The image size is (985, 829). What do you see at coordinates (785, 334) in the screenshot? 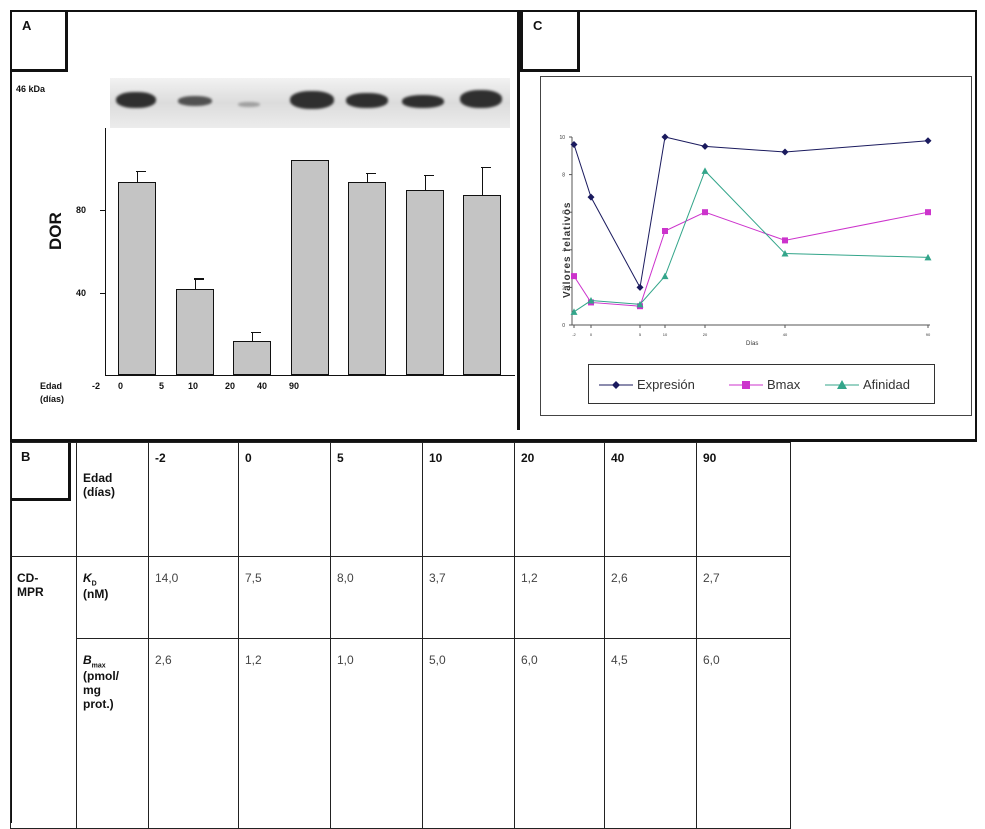
I see `c-xtick-label: 40` at bounding box center [785, 334].